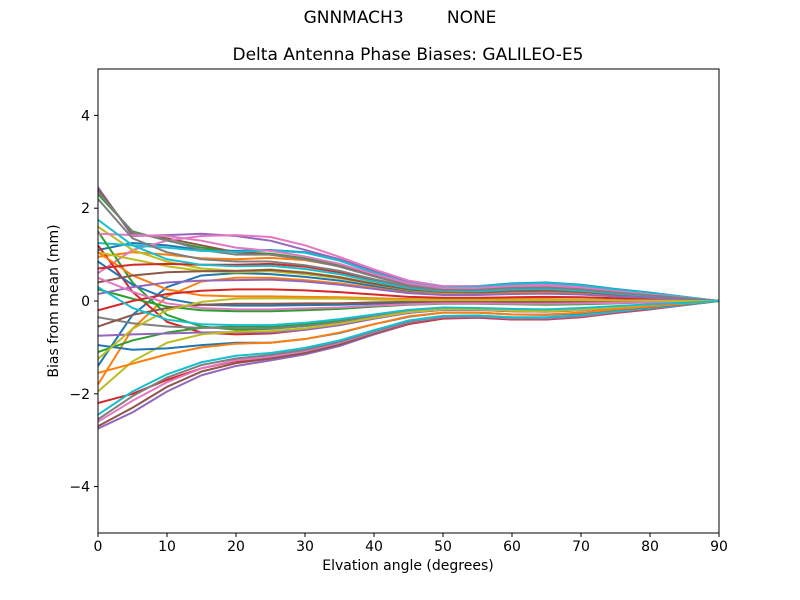  Describe the element at coordinates (512, 547) in the screenshot. I see `x-tick-label: 60` at that location.